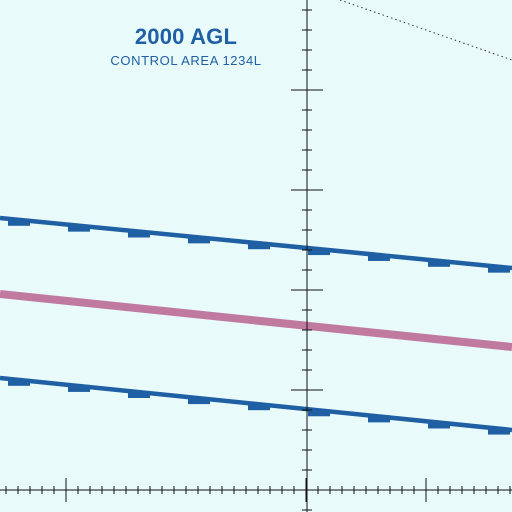 Image resolution: width=512 pixels, height=512 pixels. Describe the element at coordinates (425, 30) in the screenshot. I see `dotted-boundary-line` at that location.